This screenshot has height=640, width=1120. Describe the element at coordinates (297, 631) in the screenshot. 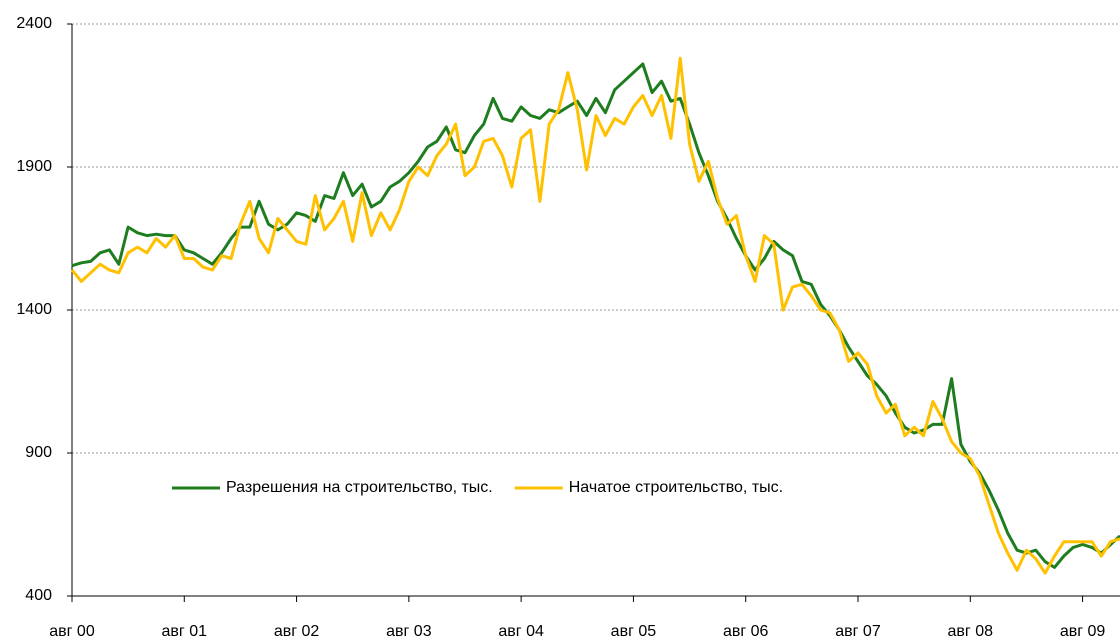

I see `x-tick-label: авг 02` at that location.